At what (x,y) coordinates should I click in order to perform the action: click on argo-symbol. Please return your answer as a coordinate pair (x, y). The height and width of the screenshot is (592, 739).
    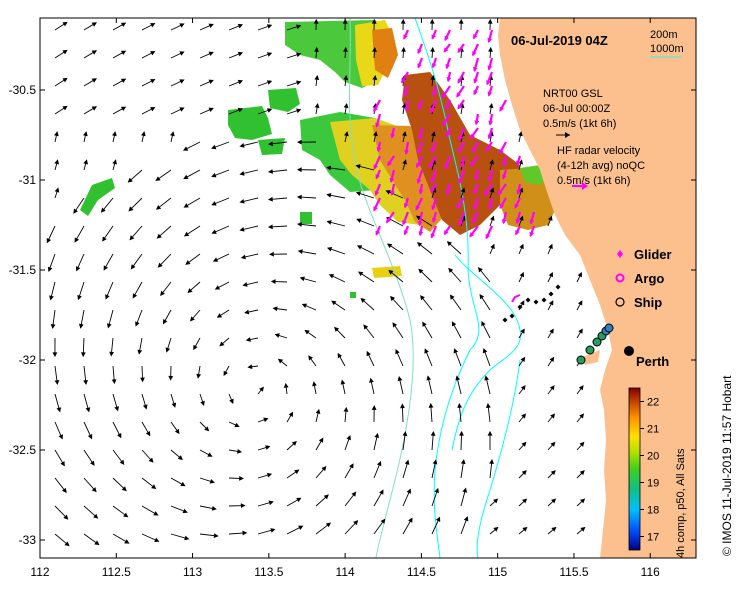
    Looking at the image, I should click on (620, 278).